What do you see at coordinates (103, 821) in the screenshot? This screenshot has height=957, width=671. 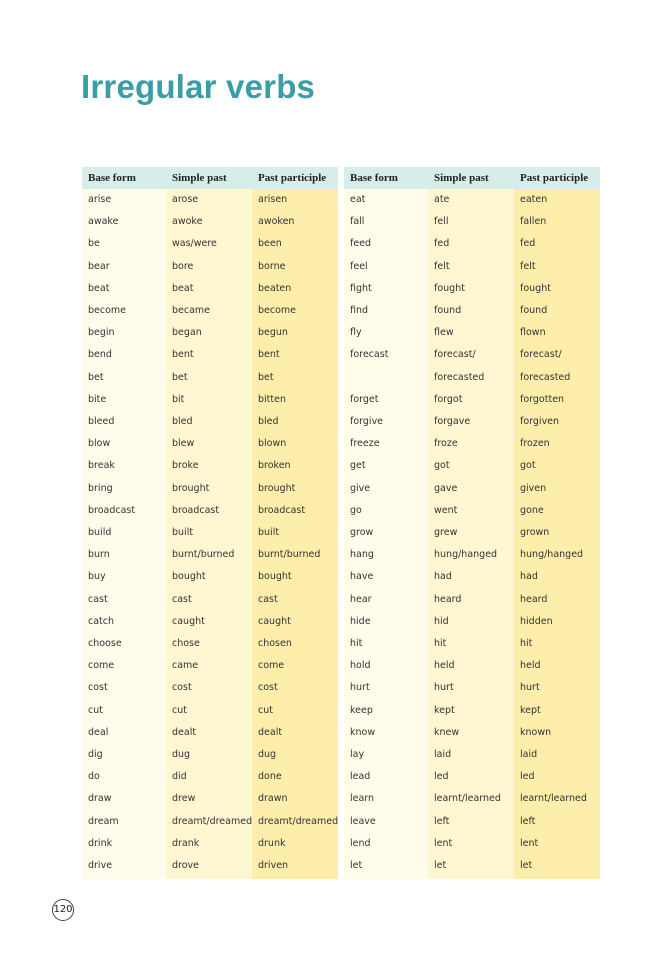 I see `table-cell: dream` at bounding box center [103, 821].